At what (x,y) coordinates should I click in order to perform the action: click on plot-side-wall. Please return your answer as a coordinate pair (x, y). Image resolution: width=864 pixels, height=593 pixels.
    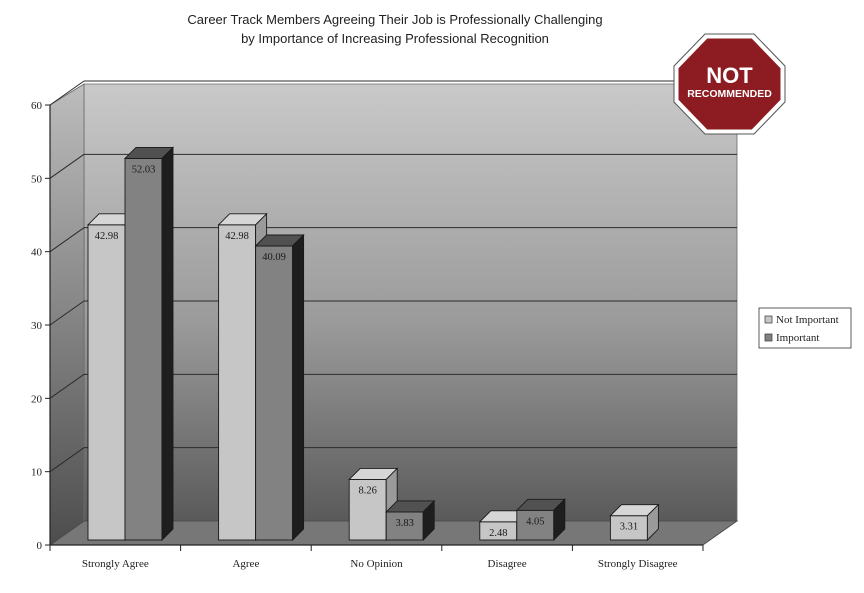
    Looking at the image, I should click on (67, 314).